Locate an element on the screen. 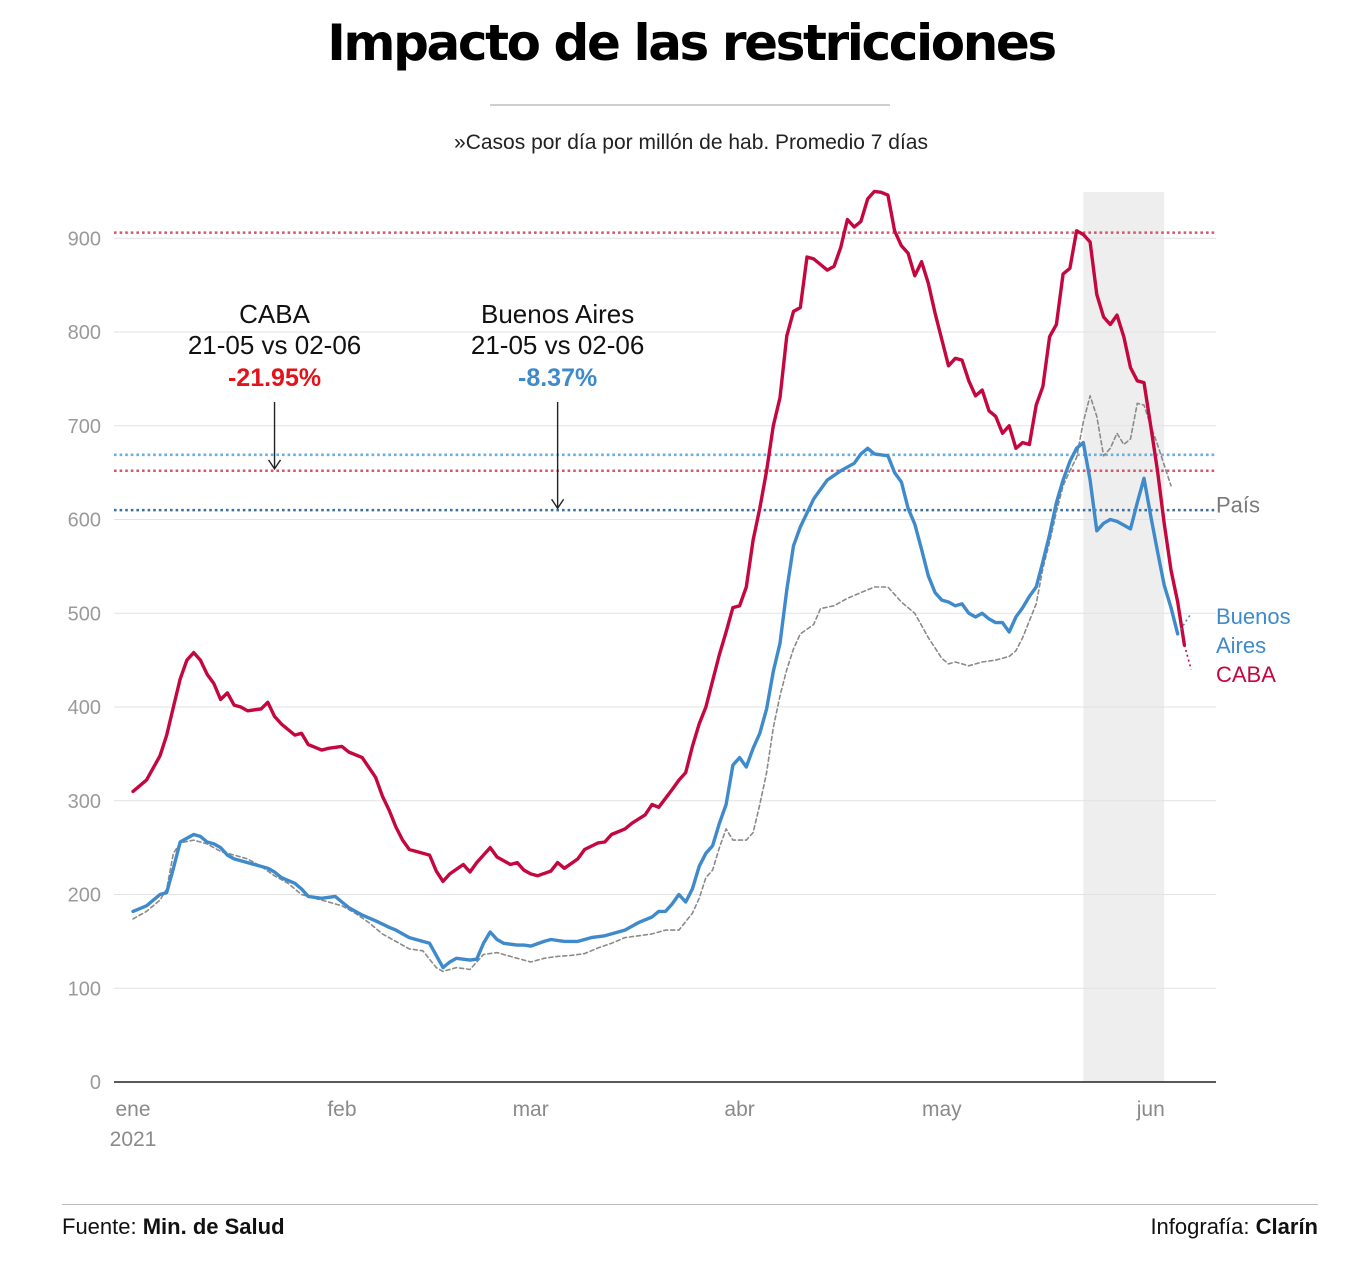 The image size is (1362, 1288). annotation-value: -21.95% is located at coordinates (274, 378).